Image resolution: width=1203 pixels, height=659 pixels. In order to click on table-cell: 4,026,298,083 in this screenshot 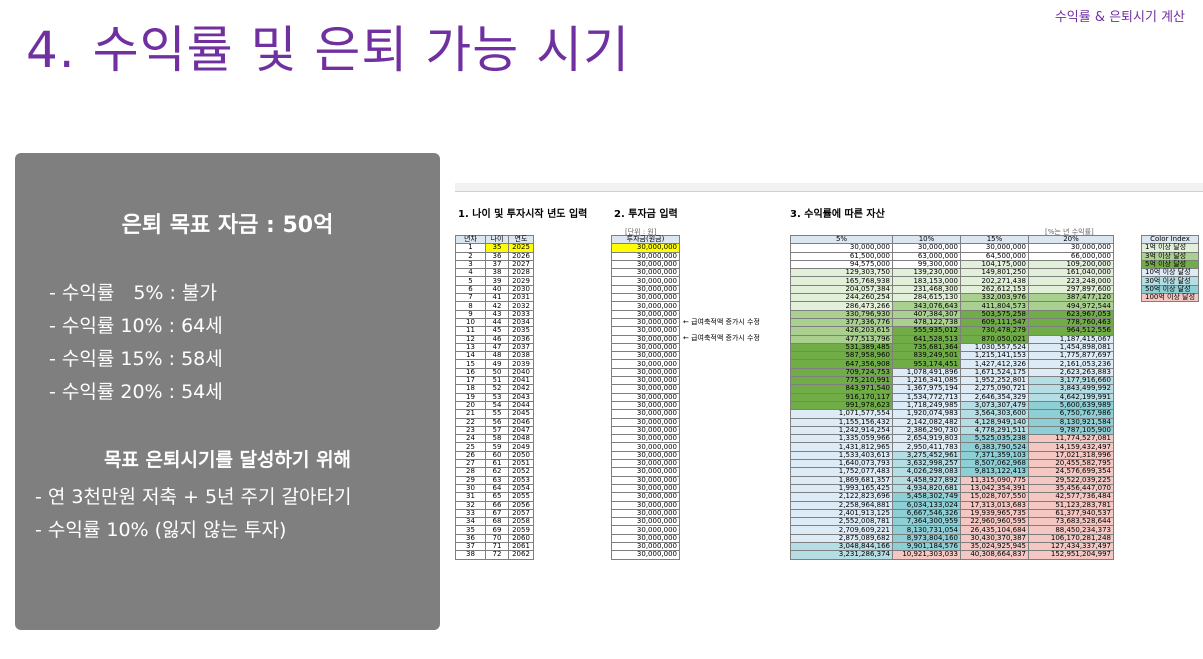, I will do `click(926, 472)`.